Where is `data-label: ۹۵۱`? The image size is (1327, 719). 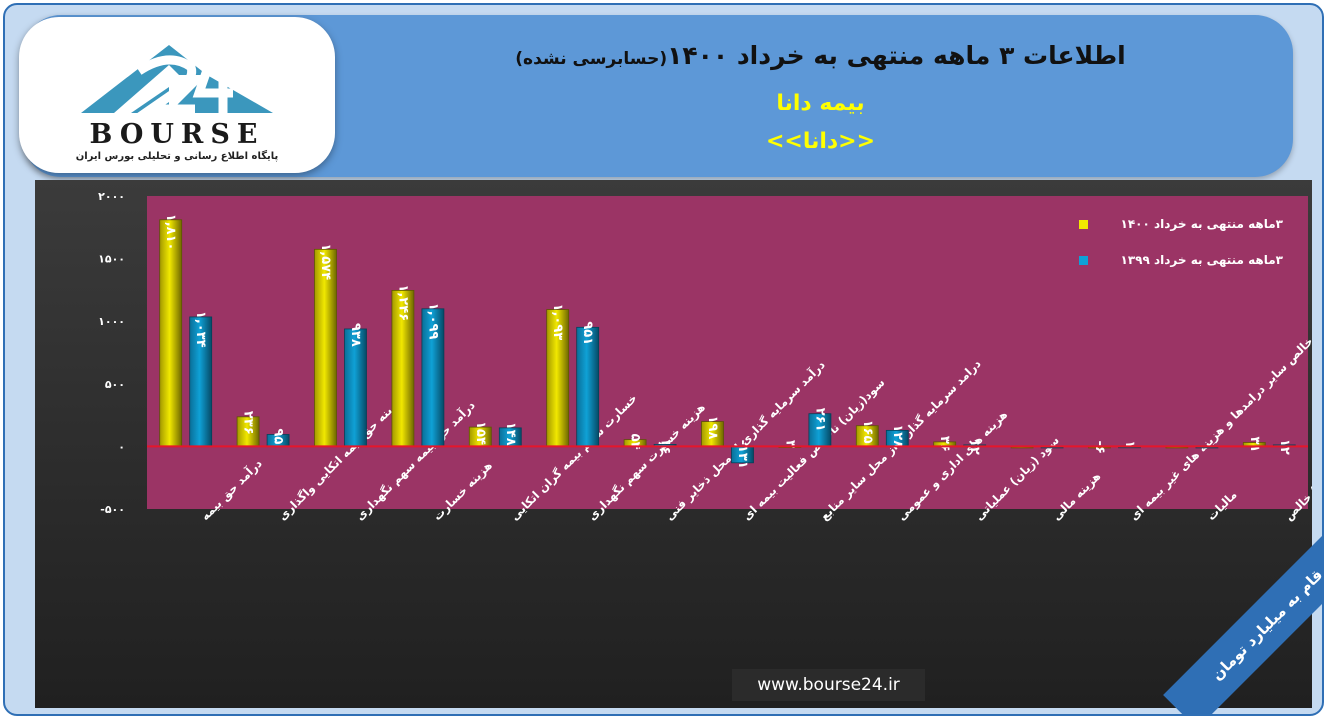 data-label: ۹۵۱ is located at coordinates (587, 333).